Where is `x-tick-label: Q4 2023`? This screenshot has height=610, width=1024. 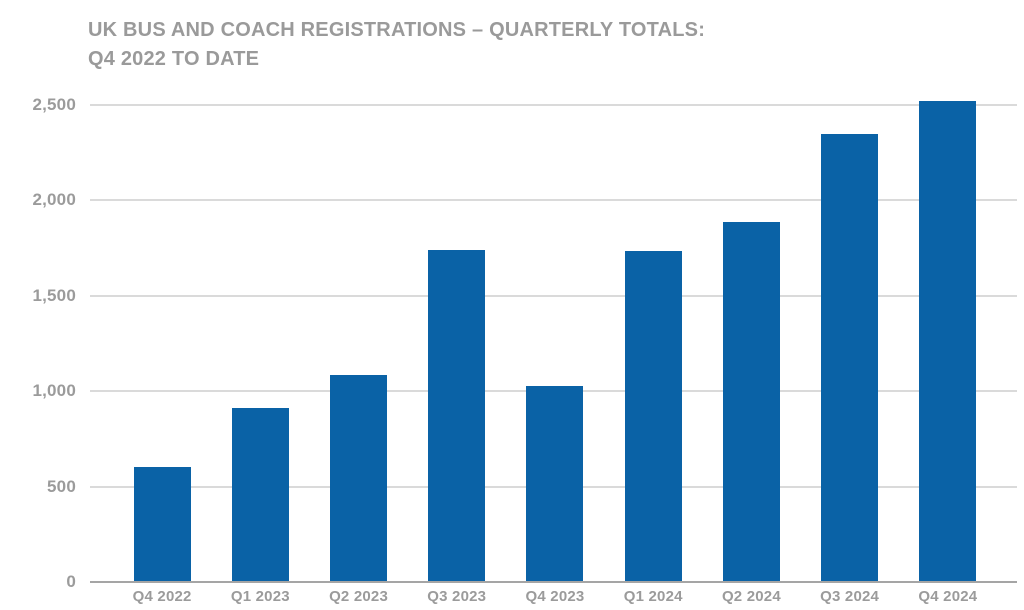
x-tick-label: Q4 2023 is located at coordinates (555, 596).